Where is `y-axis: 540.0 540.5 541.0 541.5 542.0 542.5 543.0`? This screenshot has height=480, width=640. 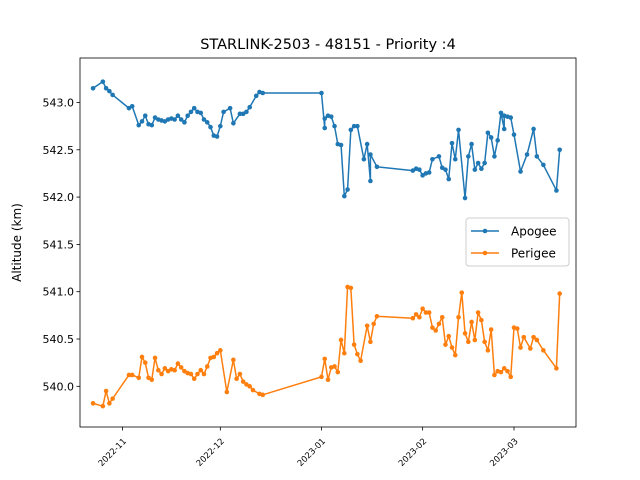 y-axis: 540.0 540.5 541.0 541.5 542.0 542.5 543.0 is located at coordinates (61, 244).